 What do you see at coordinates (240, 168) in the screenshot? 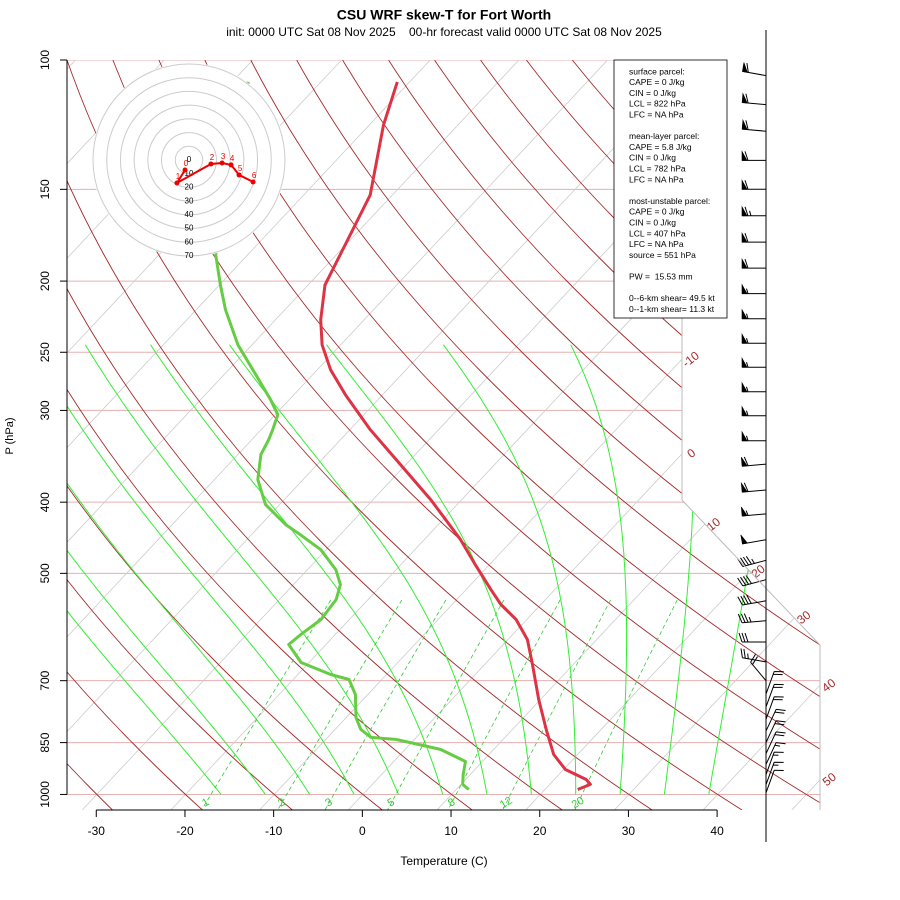
I see `hodograph-point-label: 5` at bounding box center [240, 168].